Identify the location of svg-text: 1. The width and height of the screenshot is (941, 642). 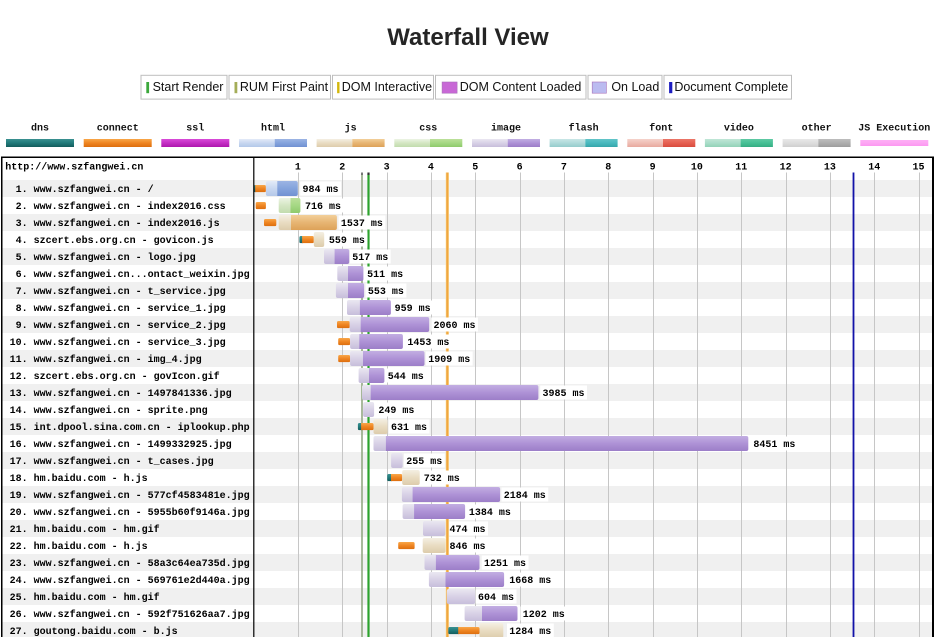
(298, 168).